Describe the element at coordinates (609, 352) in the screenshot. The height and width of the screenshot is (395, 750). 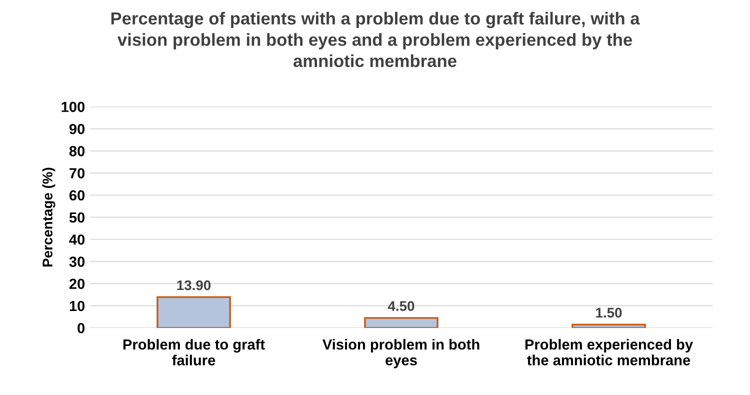
I see `x-tick-label: Problem experienced by the amniotic membrane` at that location.